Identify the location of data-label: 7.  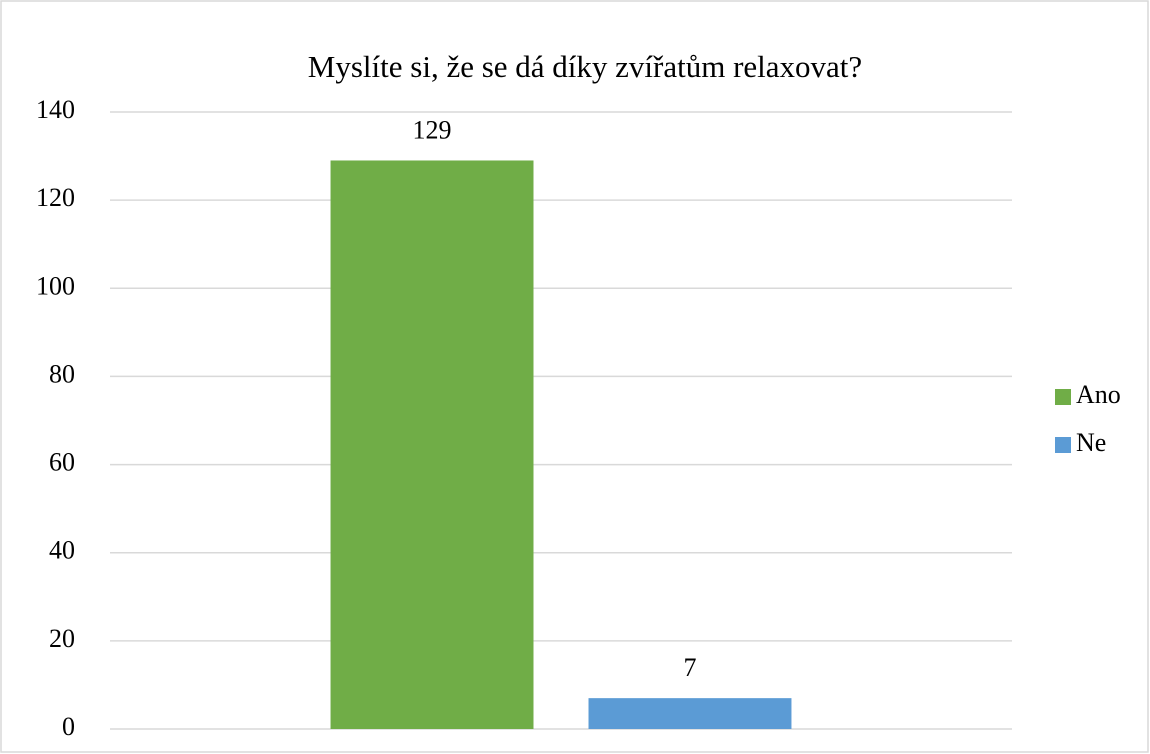
(689, 667).